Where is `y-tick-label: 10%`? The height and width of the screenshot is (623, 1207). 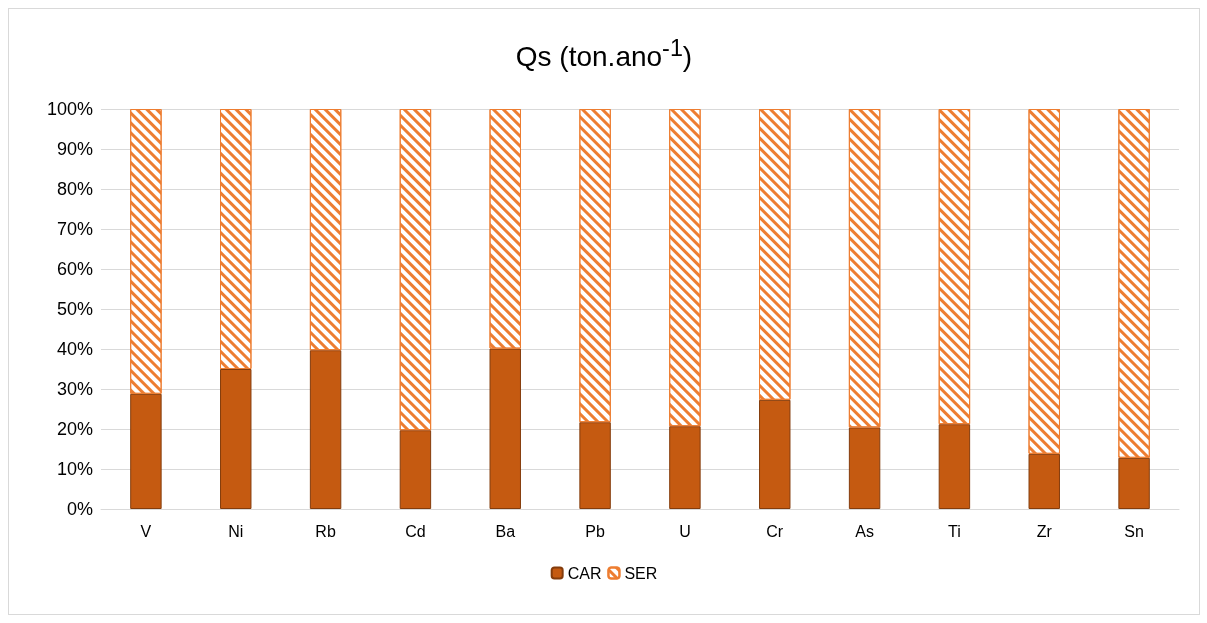 y-tick-label: 10% is located at coordinates (74, 469).